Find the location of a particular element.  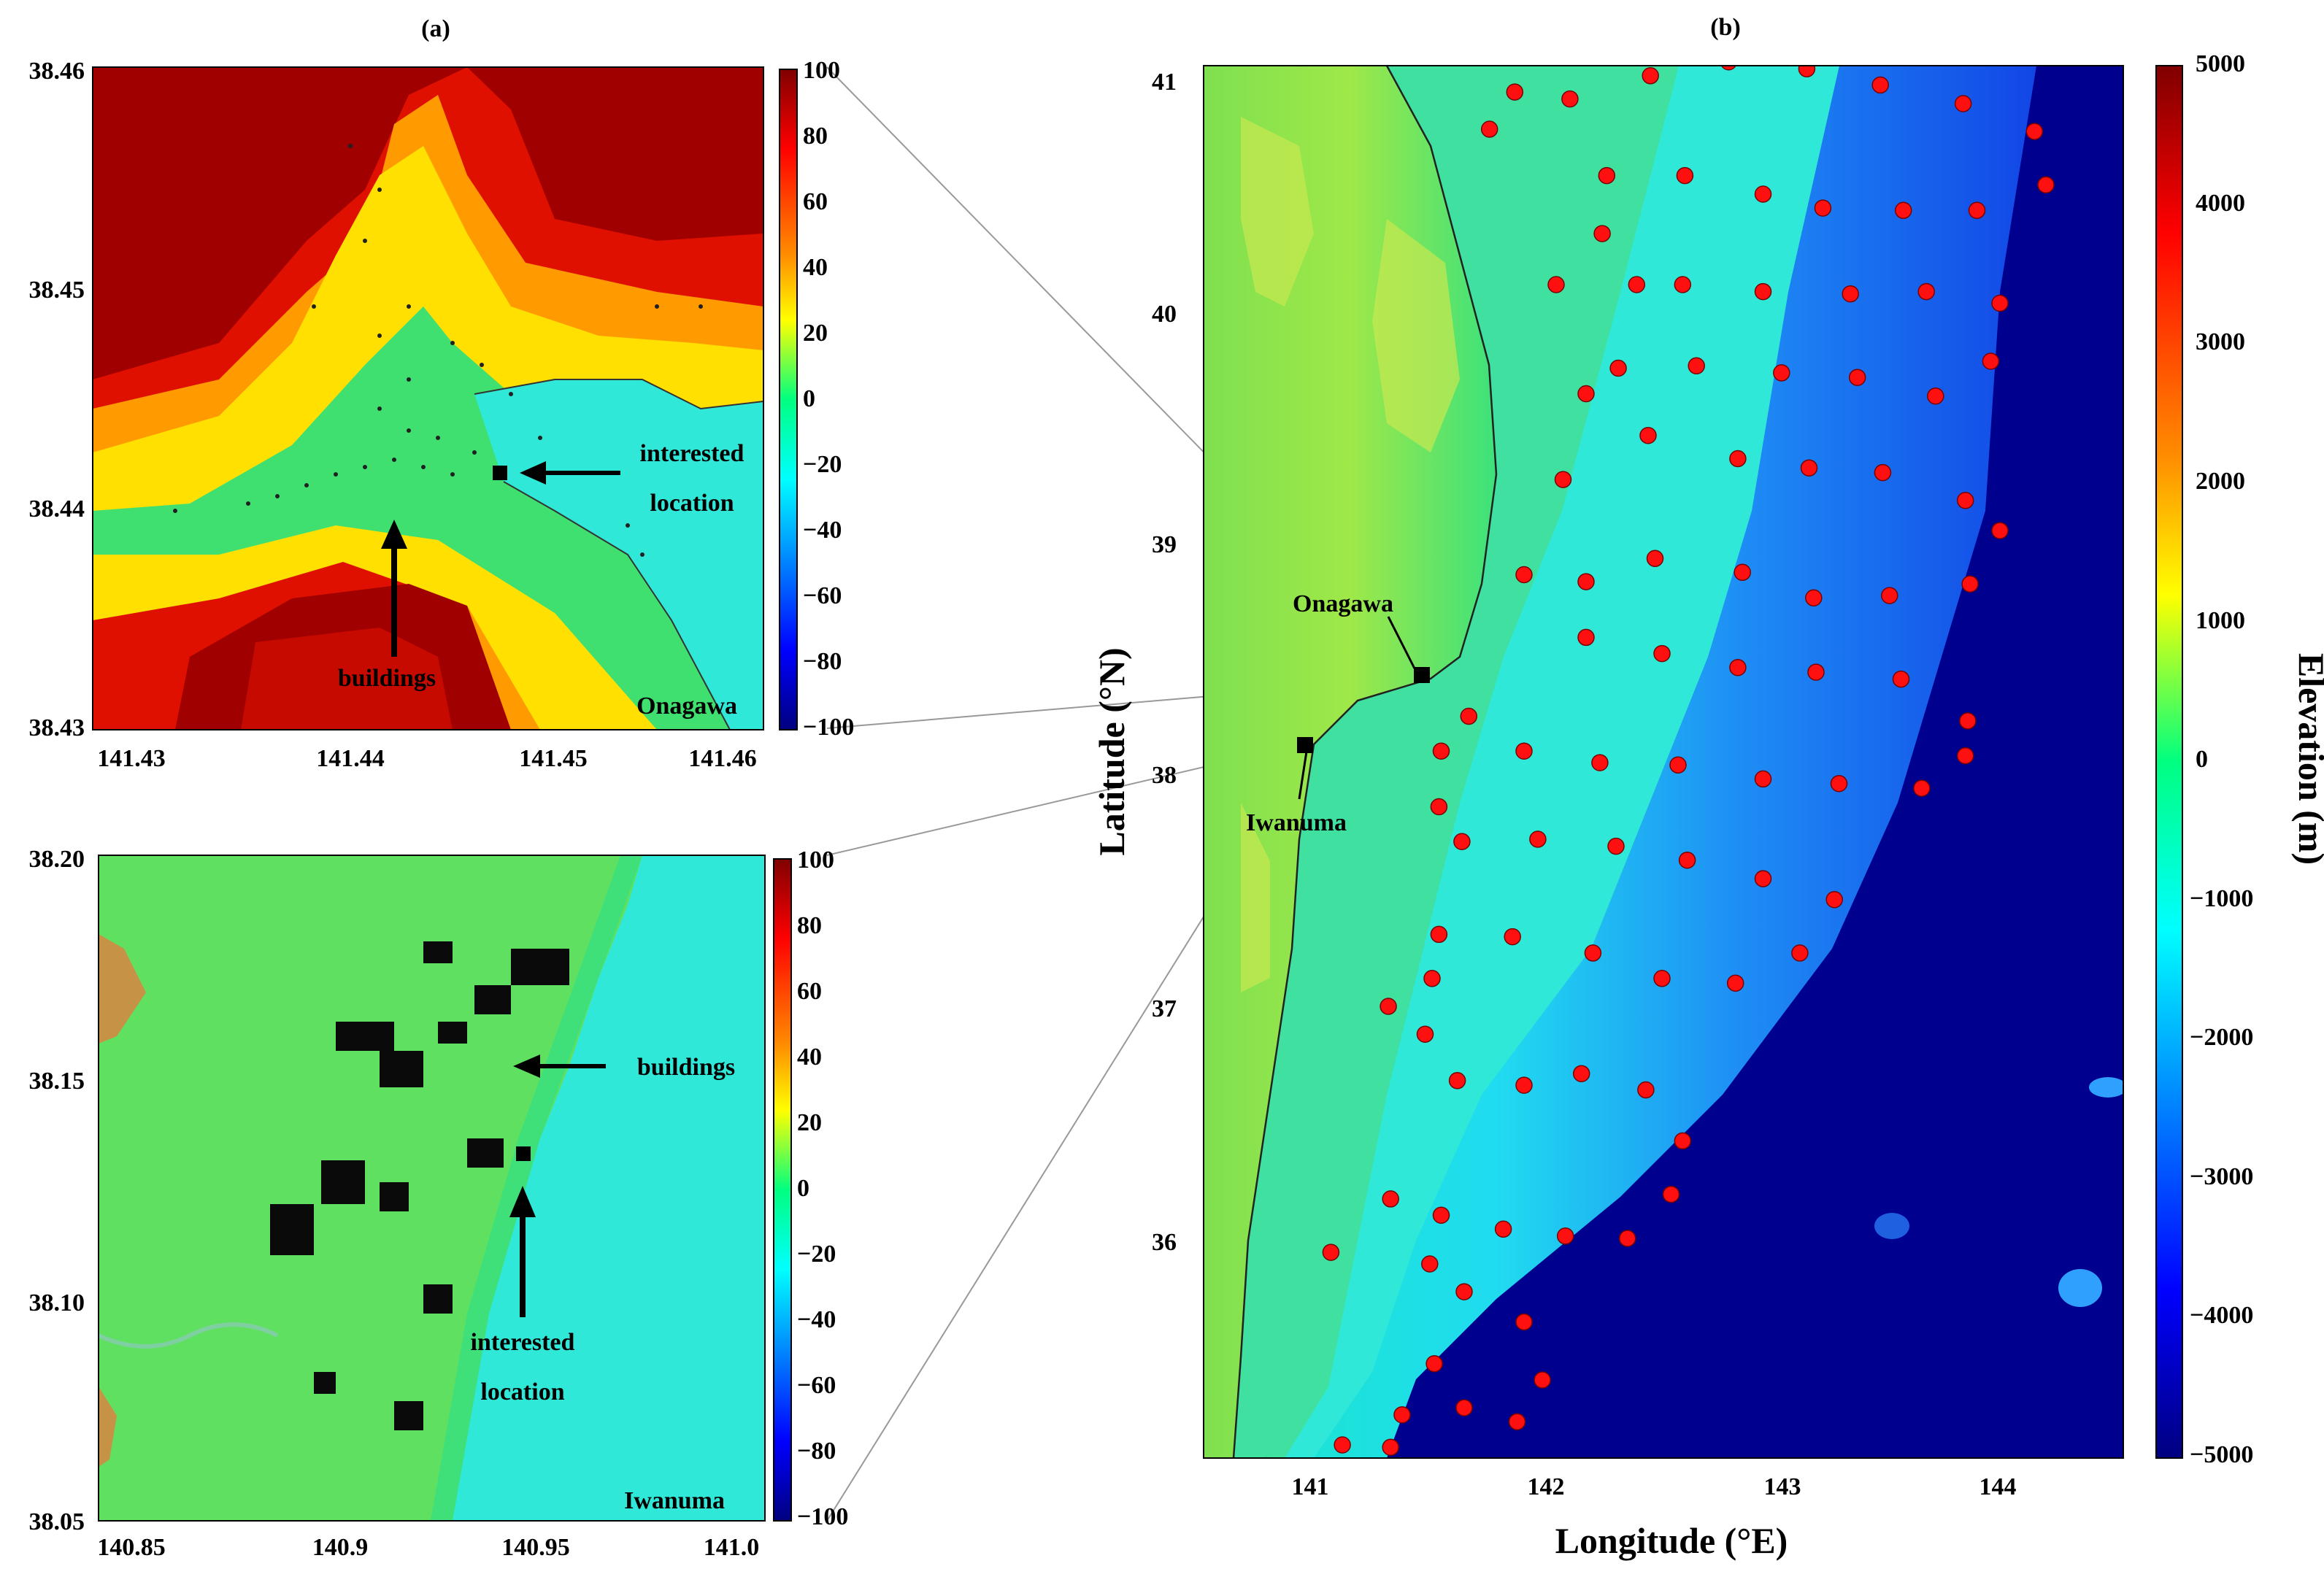

onagawa-interested-location-marker is located at coordinates (500, 473).